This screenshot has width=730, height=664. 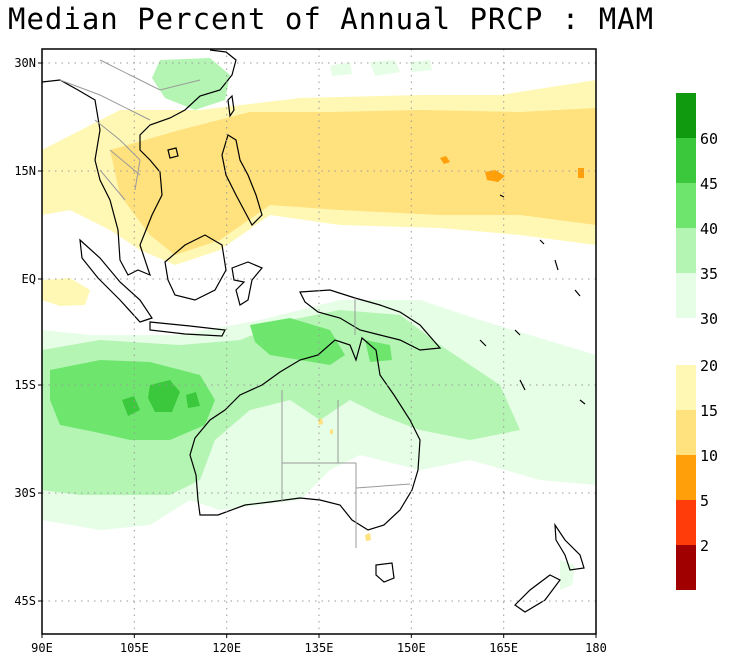 I want to click on lon-label-90: 90E, so click(x=42, y=648).